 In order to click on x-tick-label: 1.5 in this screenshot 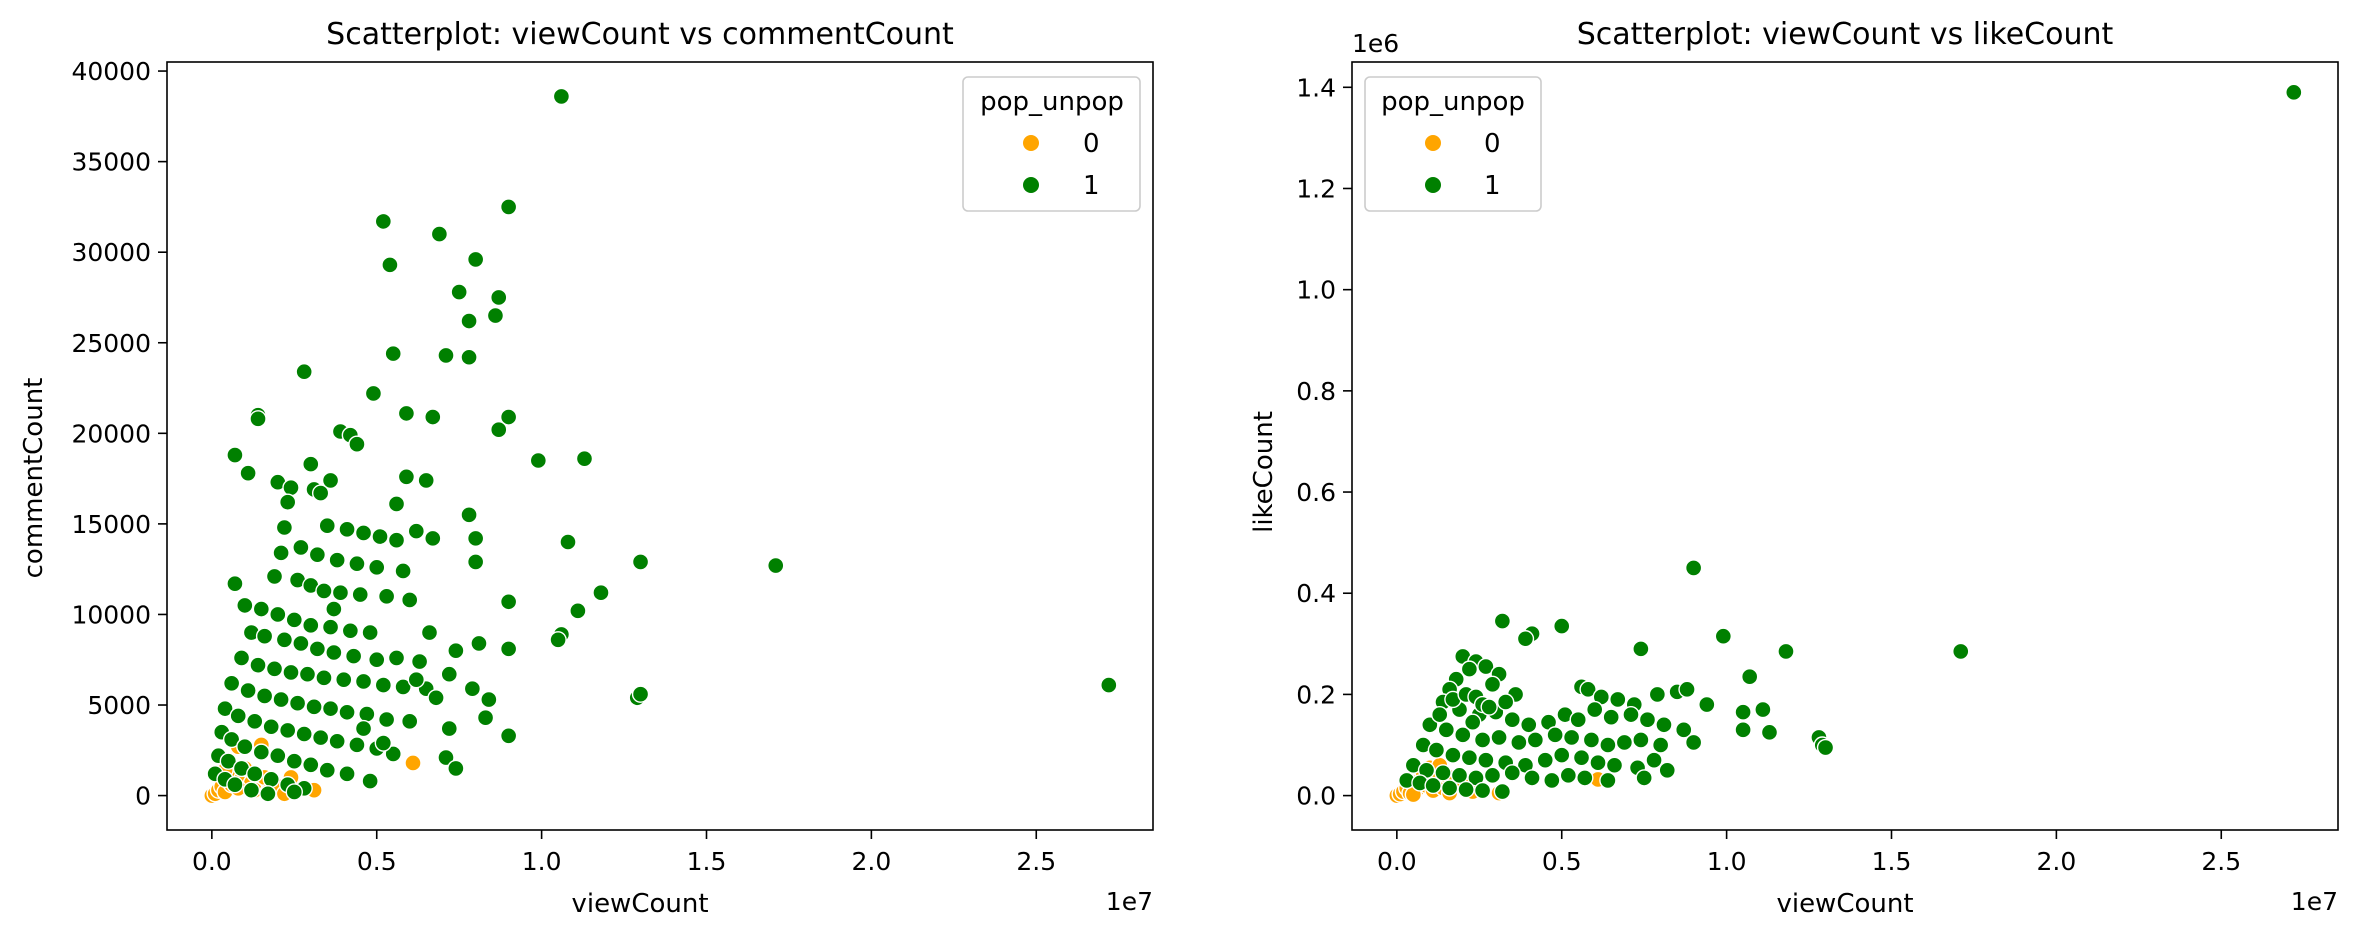, I will do `click(1892, 861)`.